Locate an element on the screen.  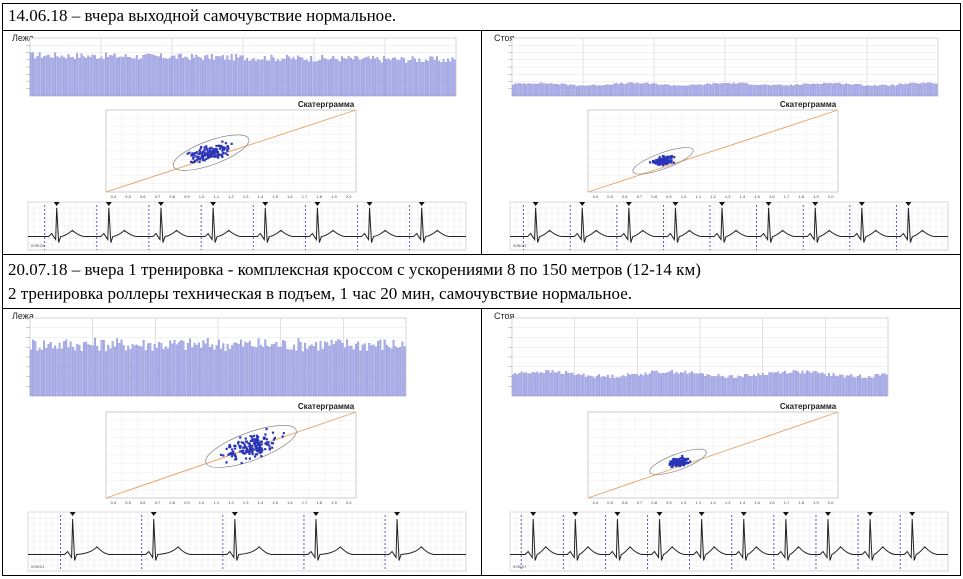
scatter-title: Скатерграмма is located at coordinates (808, 406).